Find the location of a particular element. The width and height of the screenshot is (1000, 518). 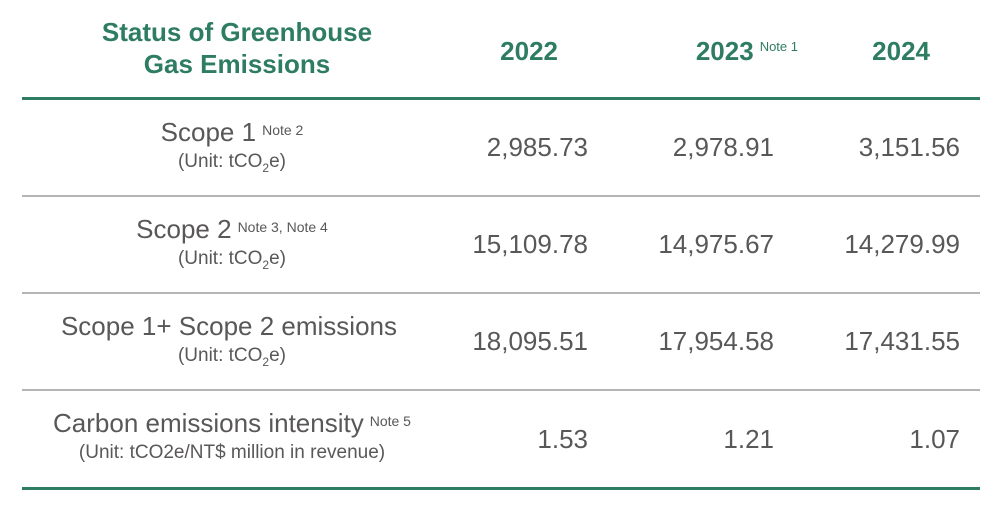

row-note: Note 2 is located at coordinates (283, 130).